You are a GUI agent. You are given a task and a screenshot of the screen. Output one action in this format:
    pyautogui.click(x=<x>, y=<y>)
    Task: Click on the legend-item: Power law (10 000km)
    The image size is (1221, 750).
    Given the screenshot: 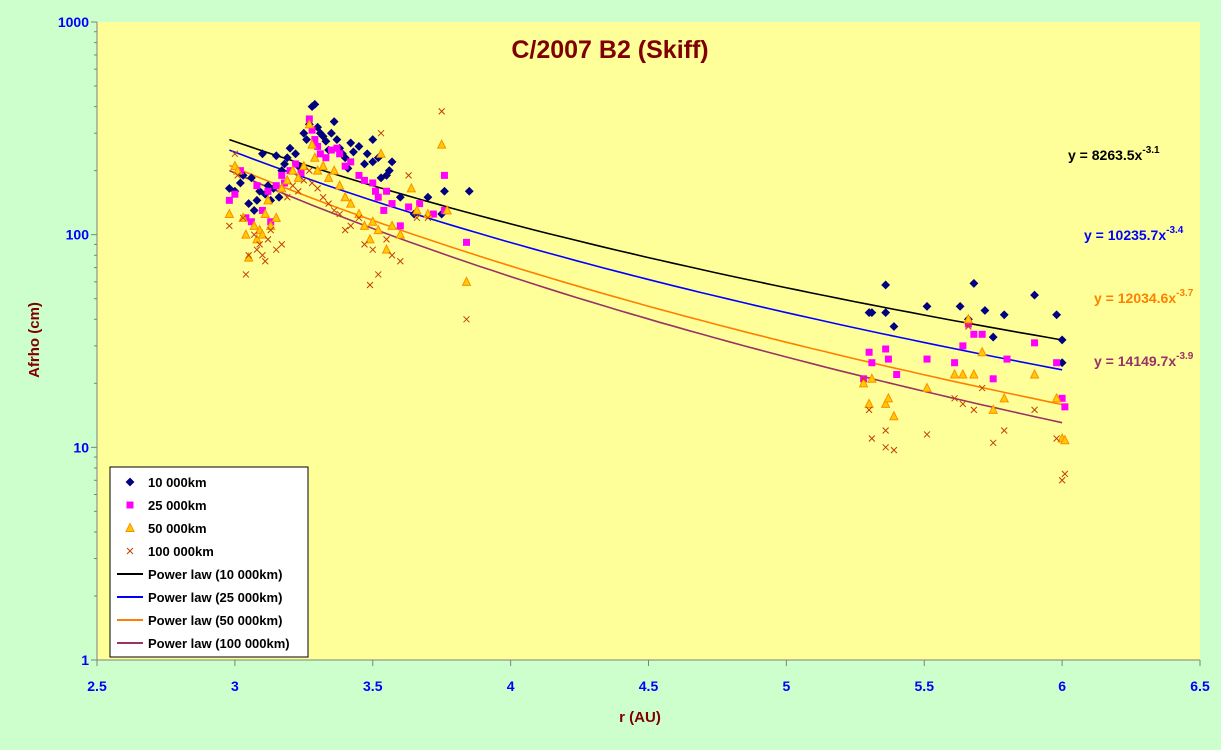 What is the action you would take?
    pyautogui.click(x=199, y=574)
    